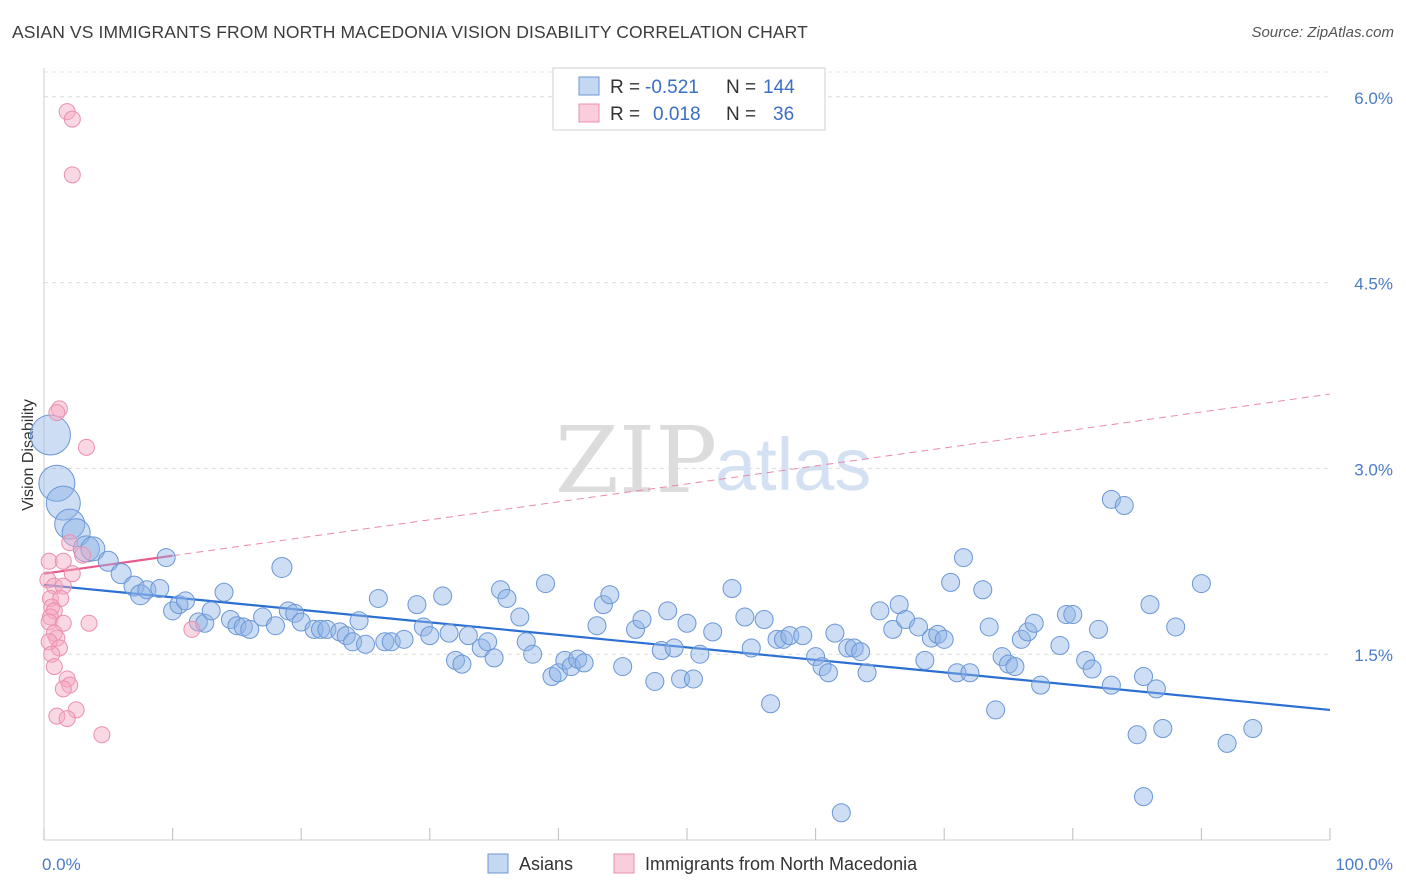 This screenshot has width=1406, height=892. Describe the element at coordinates (636, 460) in the screenshot. I see `watermark-zip: ZIP` at that location.